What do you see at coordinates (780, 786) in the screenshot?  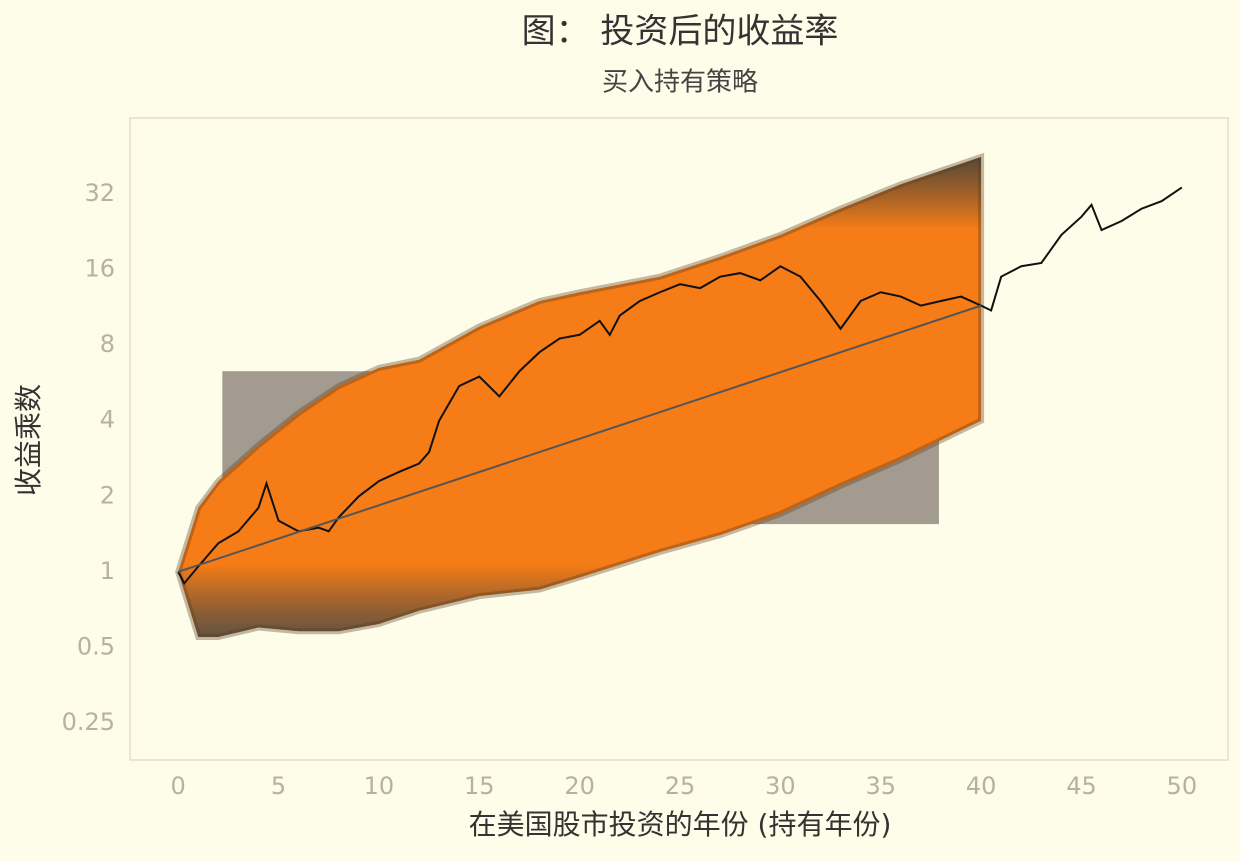 I see `x-tick-label: 30` at bounding box center [780, 786].